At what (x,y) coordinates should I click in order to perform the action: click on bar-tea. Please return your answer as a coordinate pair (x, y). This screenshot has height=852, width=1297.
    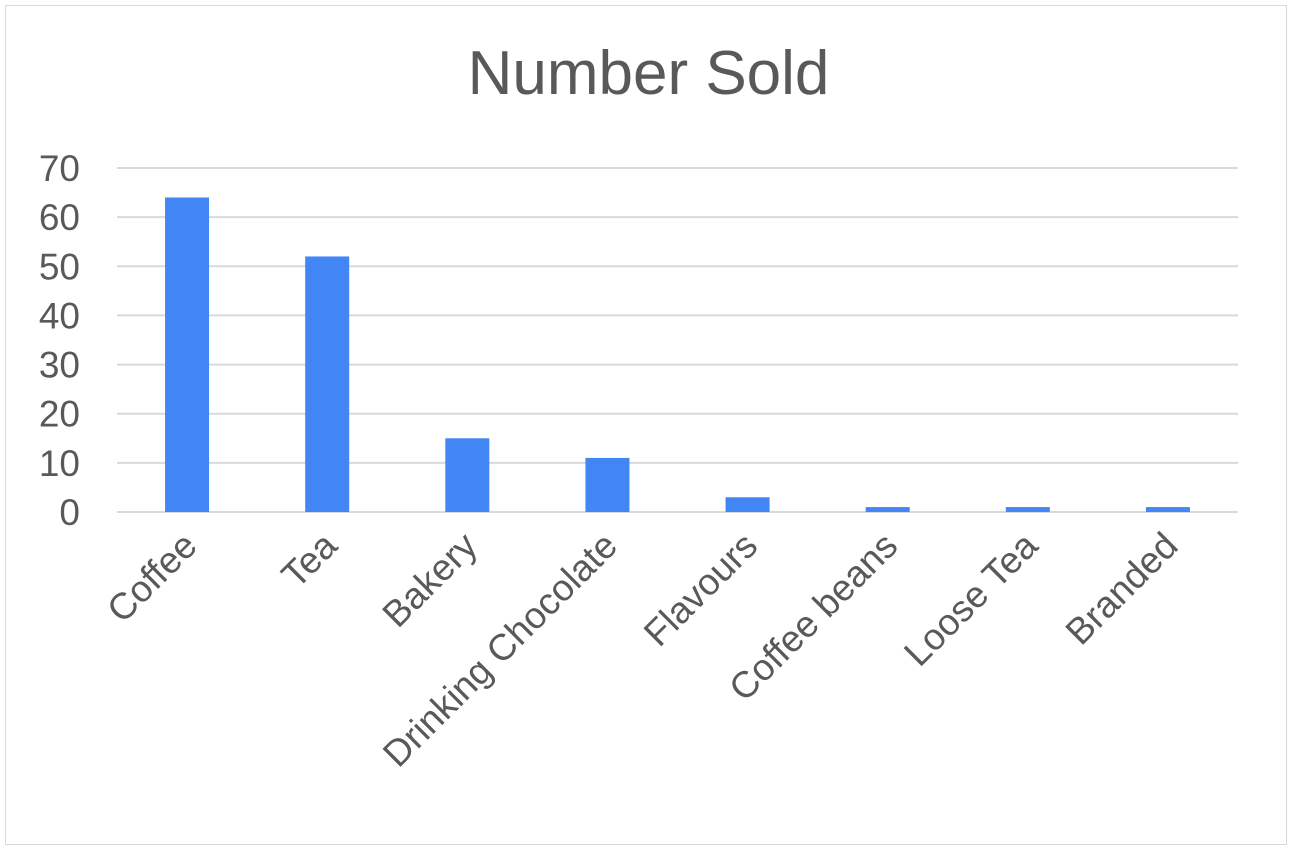
    Looking at the image, I should click on (327, 384).